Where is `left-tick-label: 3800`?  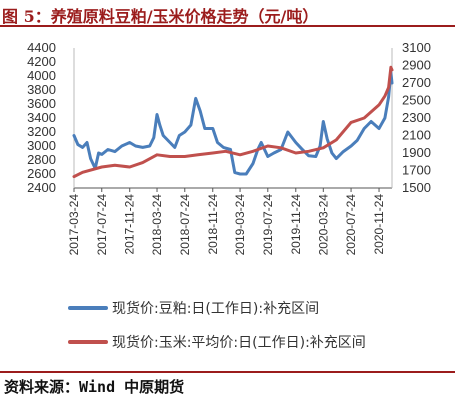
left-tick-label: 3800 is located at coordinates (41, 89).